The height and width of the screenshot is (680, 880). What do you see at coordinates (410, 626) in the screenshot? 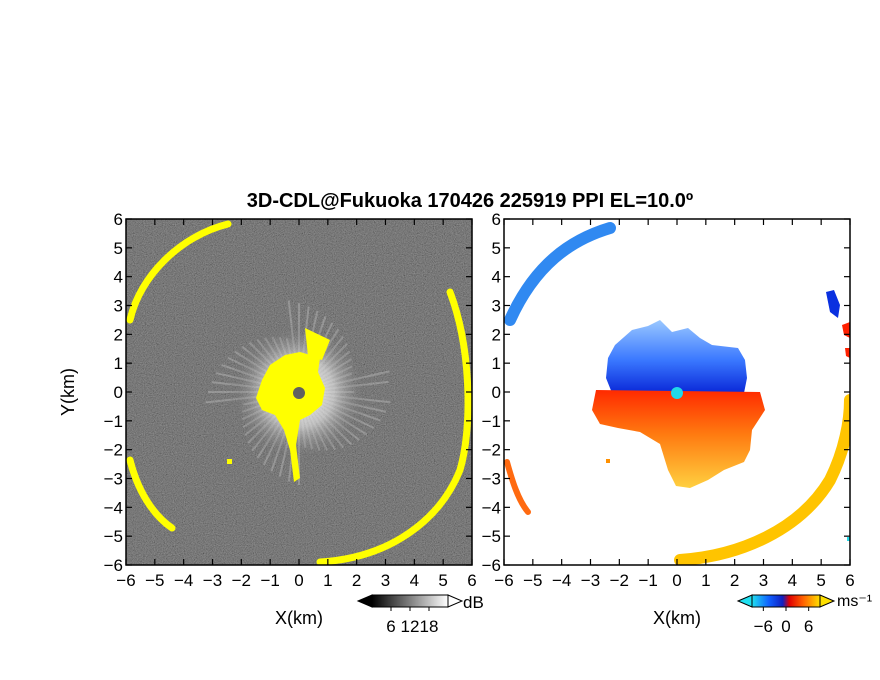
I see `colorbar-tick-label: 12` at bounding box center [410, 626].